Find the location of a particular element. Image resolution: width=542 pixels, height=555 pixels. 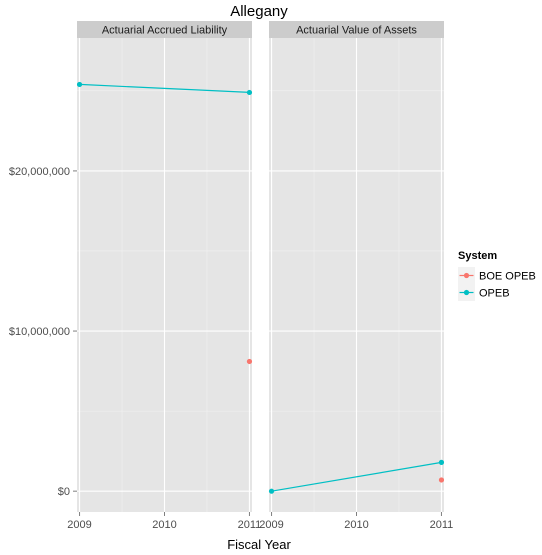

legend-label: BOE OPEB is located at coordinates (507, 277).